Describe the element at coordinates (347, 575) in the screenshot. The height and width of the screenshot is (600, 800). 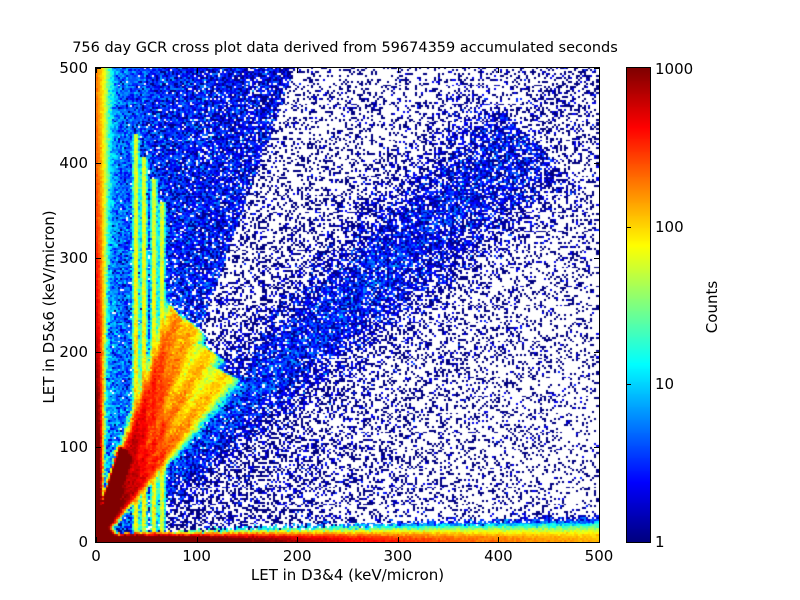
I see `x-axis-label: LET in D3&4 (keV/micron)` at that location.